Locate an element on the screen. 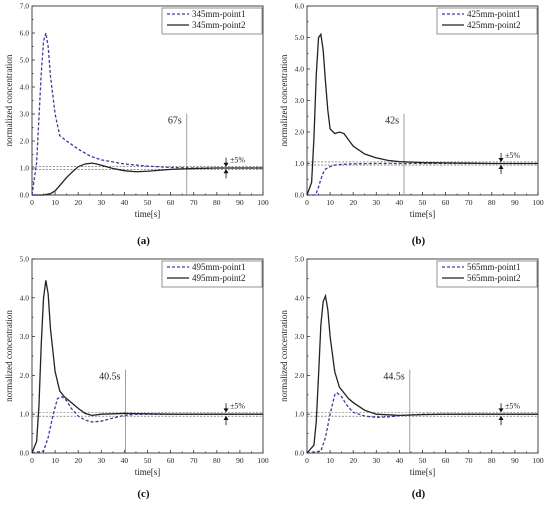  band-arrowhead-down is located at coordinates (226, 410).